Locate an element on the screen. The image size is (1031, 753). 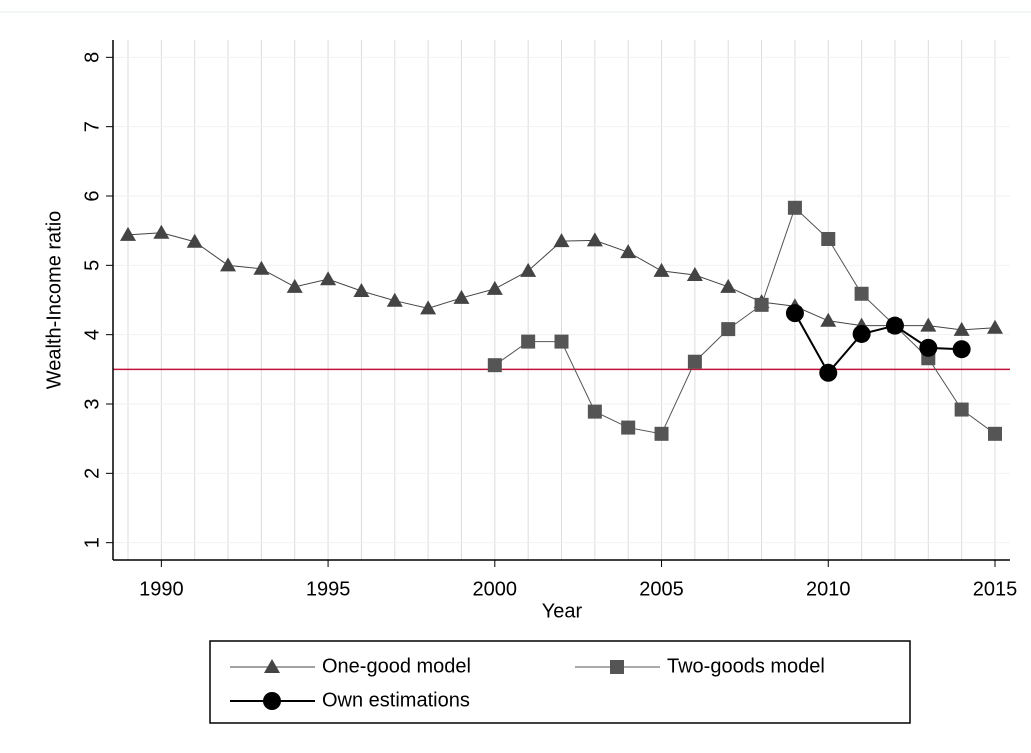
y-tick-label: 1 is located at coordinates (92, 542).